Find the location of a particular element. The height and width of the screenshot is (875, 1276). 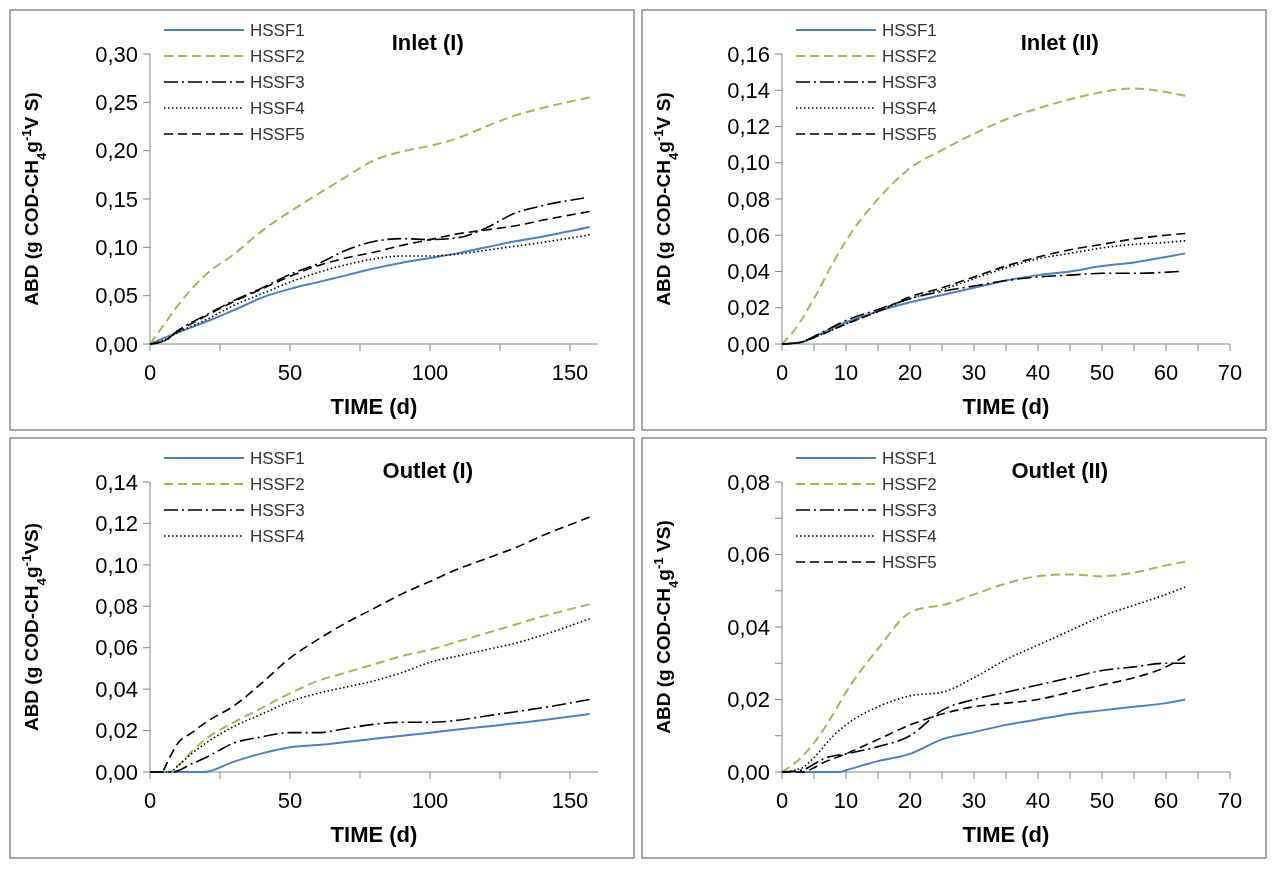

chart-title: Inlet (I) is located at coordinates (427, 42).